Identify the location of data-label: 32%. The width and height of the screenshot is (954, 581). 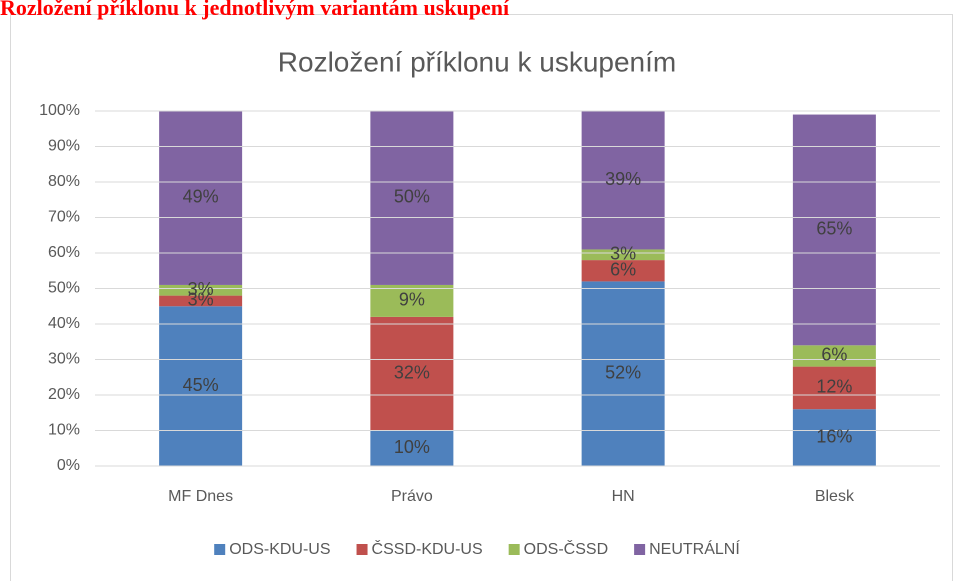
(412, 372).